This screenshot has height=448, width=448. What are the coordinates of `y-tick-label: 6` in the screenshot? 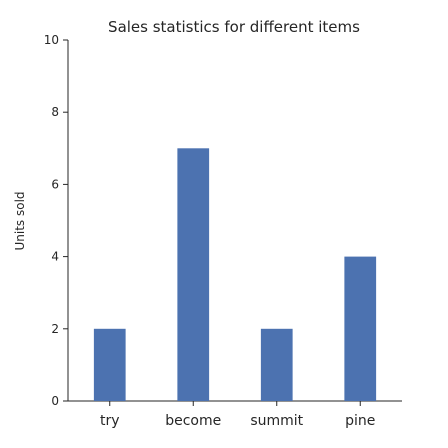 It's located at (55, 184).